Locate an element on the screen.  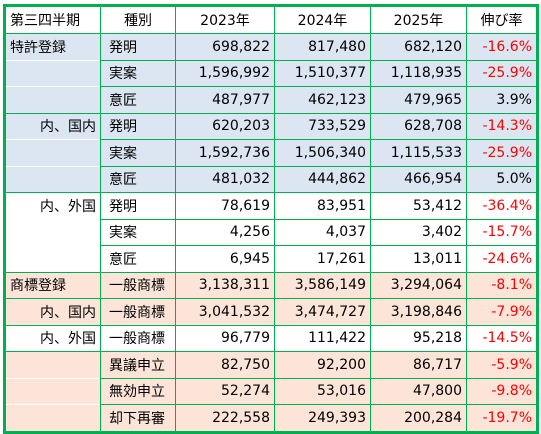
cell-y2023: 6,945 is located at coordinates (225, 259).